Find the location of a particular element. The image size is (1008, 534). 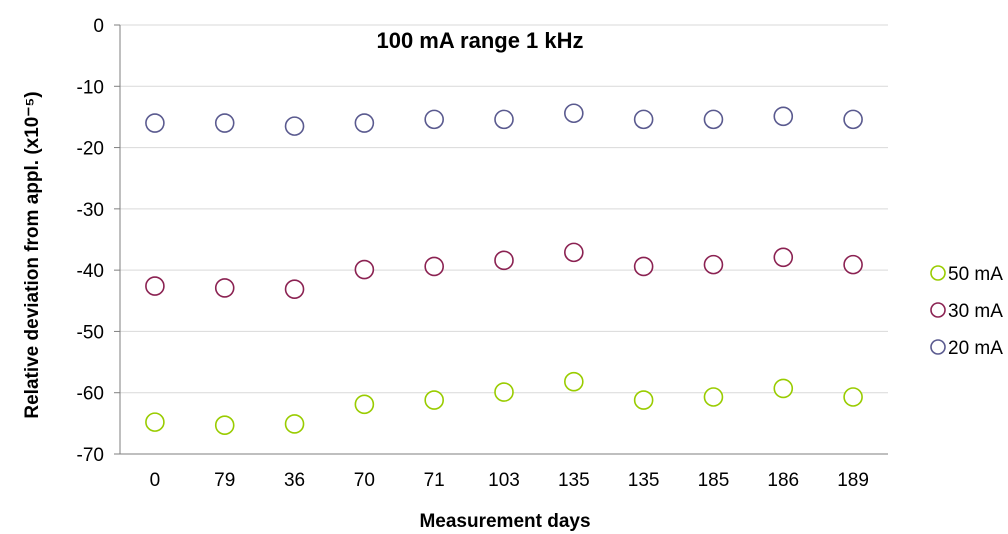

x-tick-label: 185 is located at coordinates (714, 480).